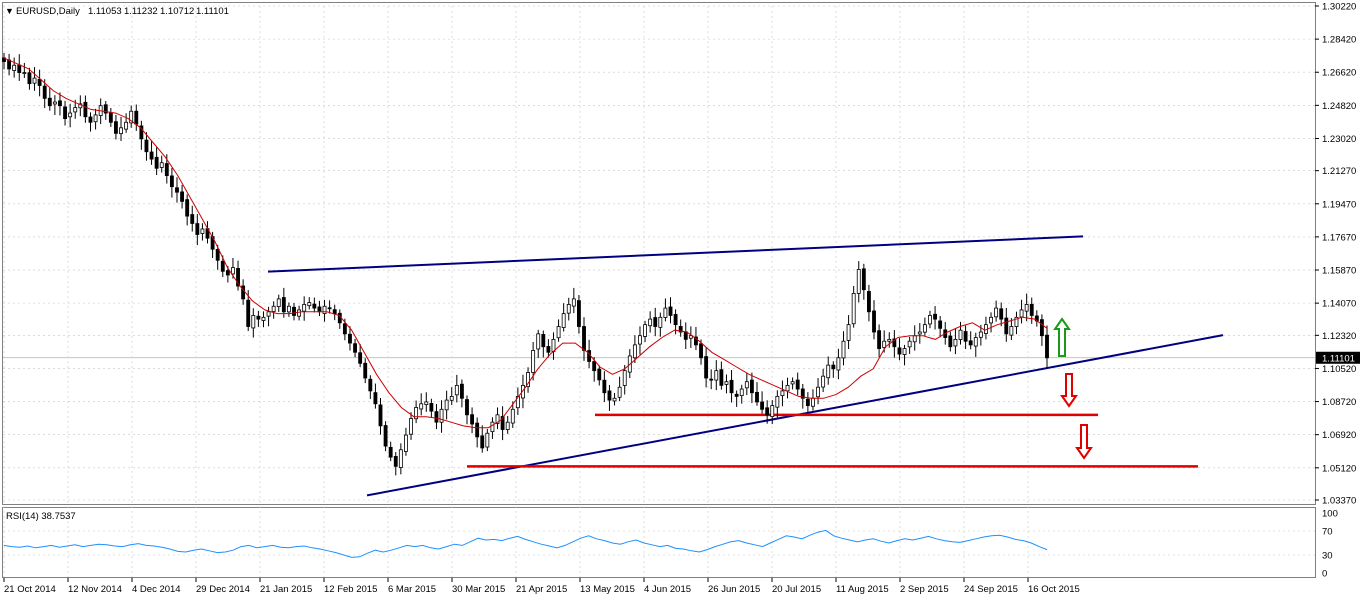 Image resolution: width=1362 pixels, height=602 pixels. I want to click on date-tick-label: 20 Jul 2015, so click(796, 589).